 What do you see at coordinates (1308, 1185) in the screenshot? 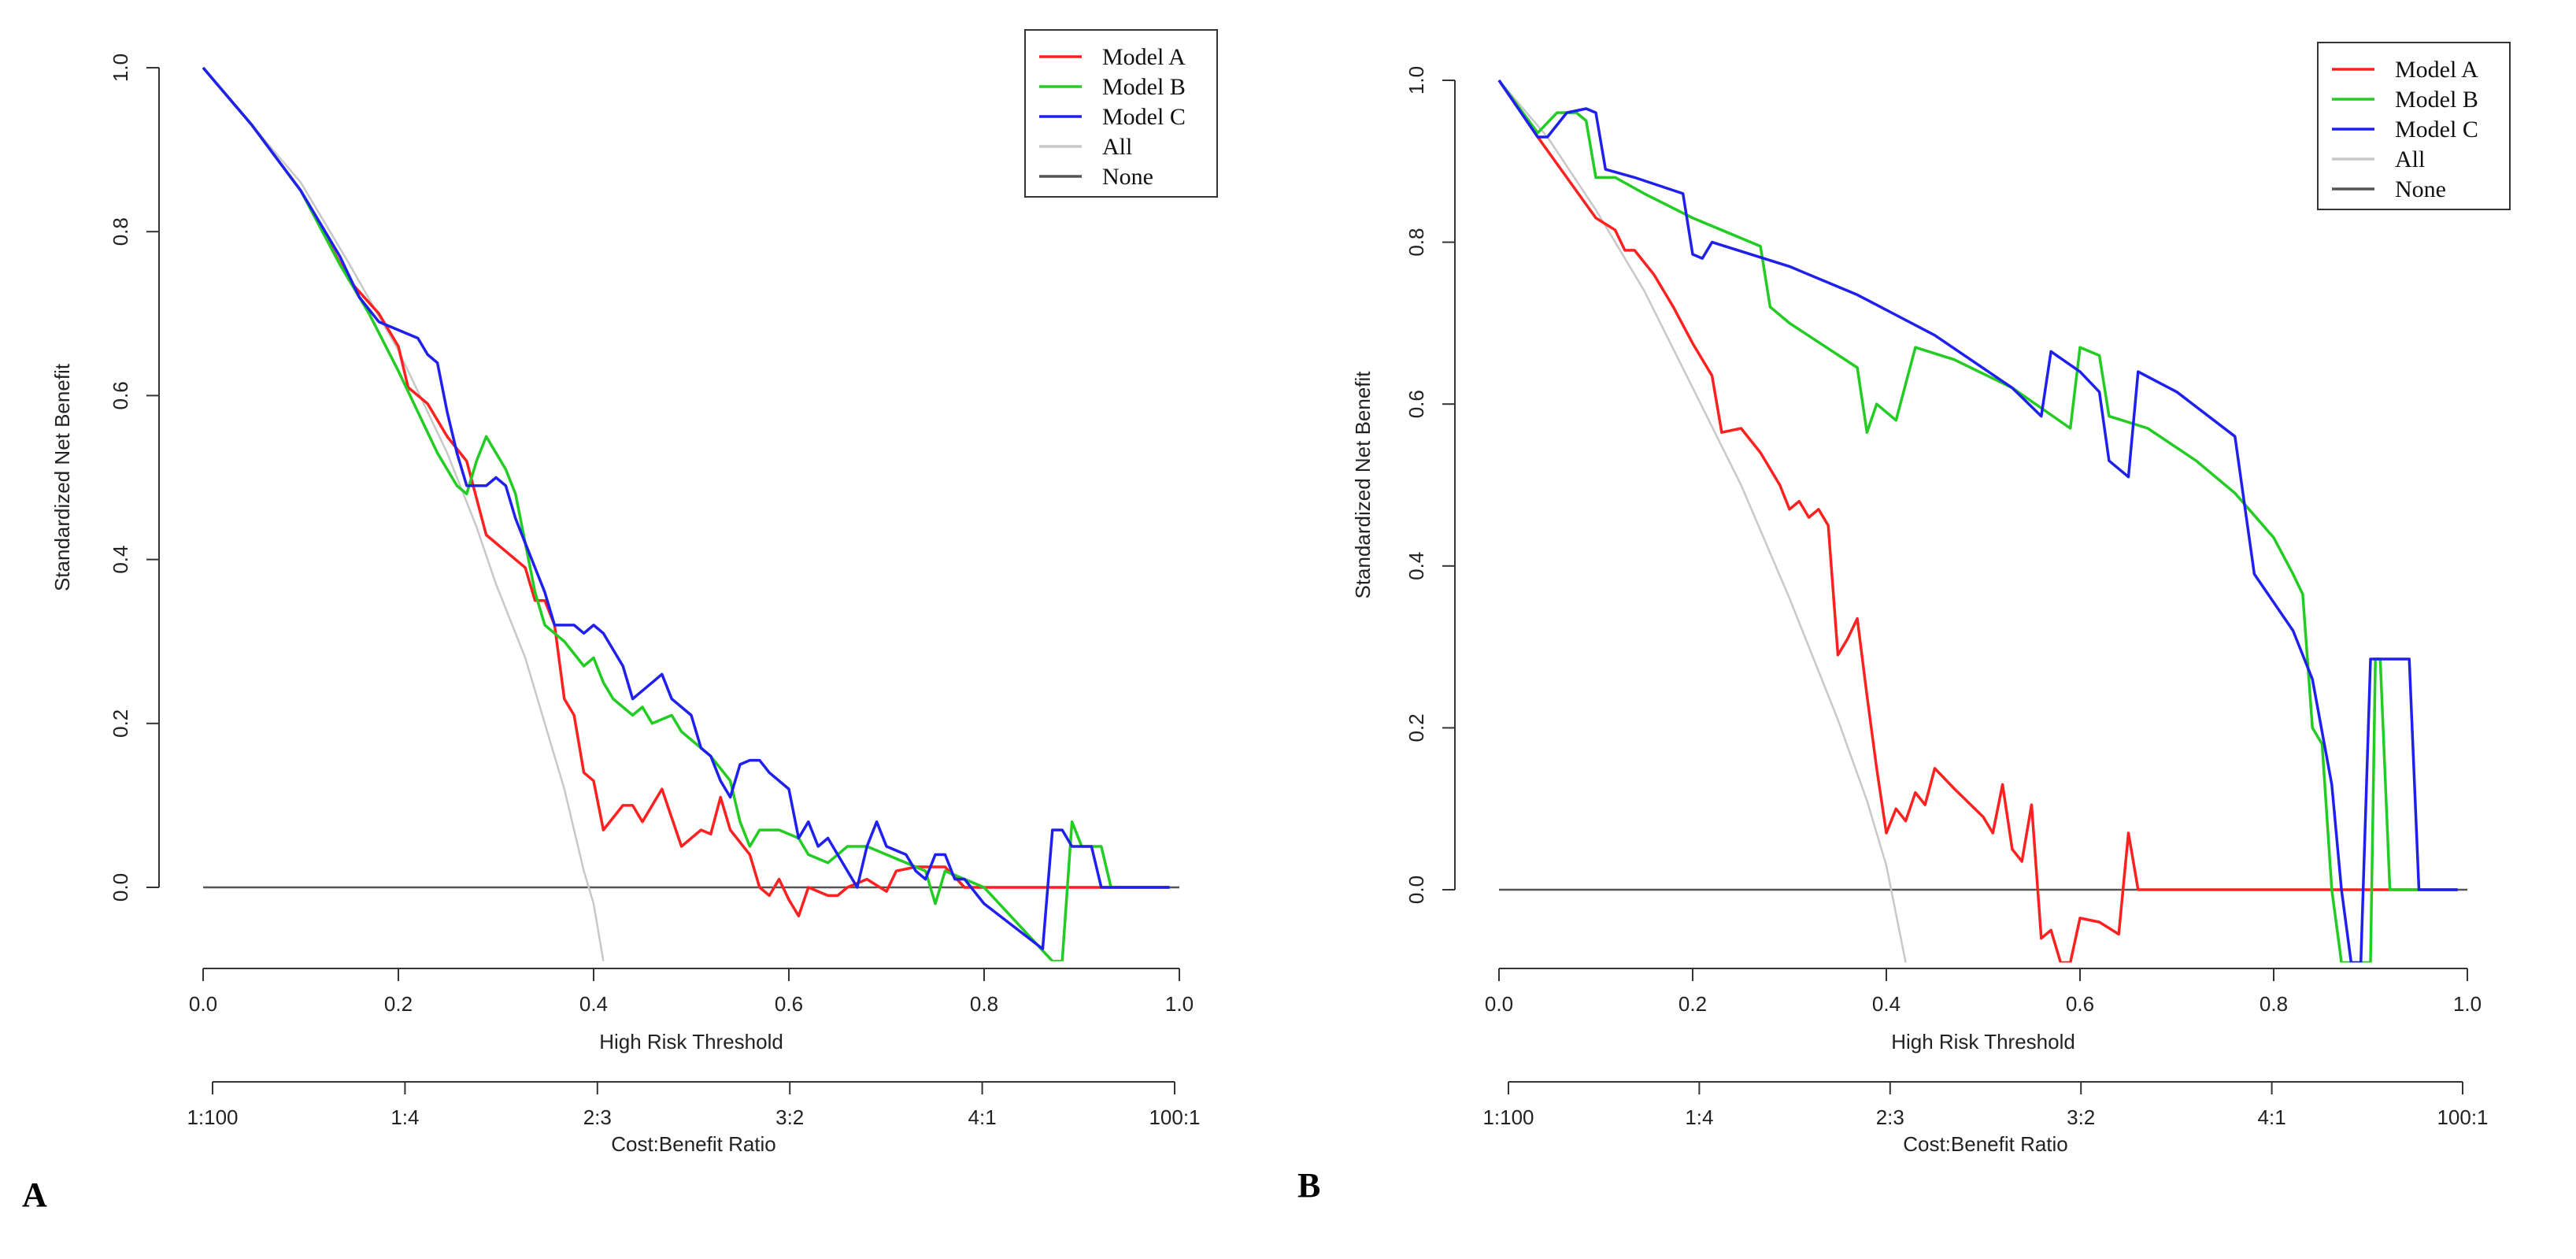
I see `panel-letter: B` at bounding box center [1308, 1185].